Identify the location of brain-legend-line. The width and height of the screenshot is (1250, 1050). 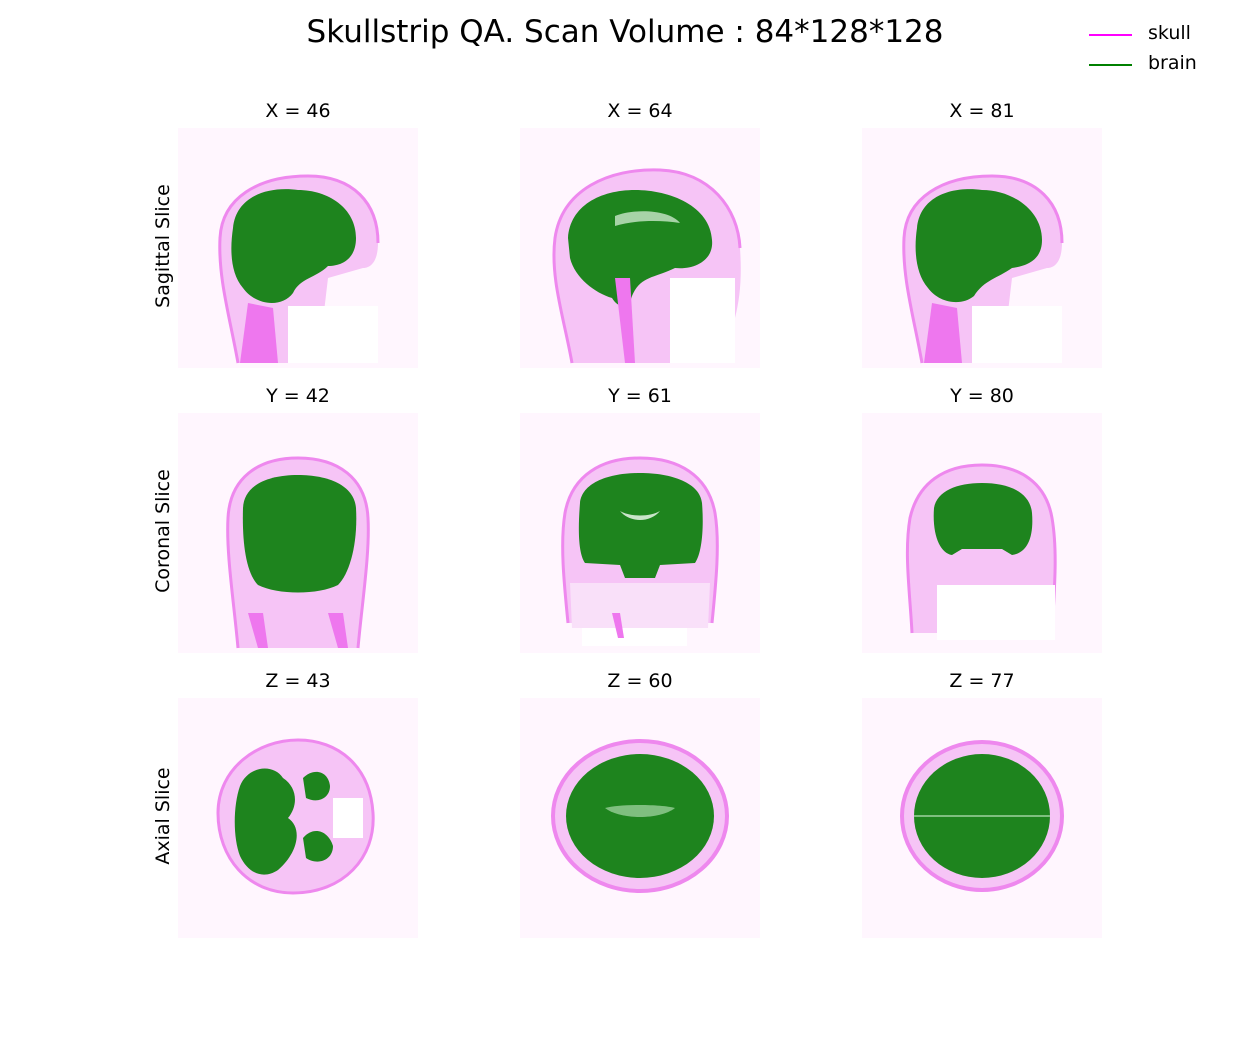
(1110, 65).